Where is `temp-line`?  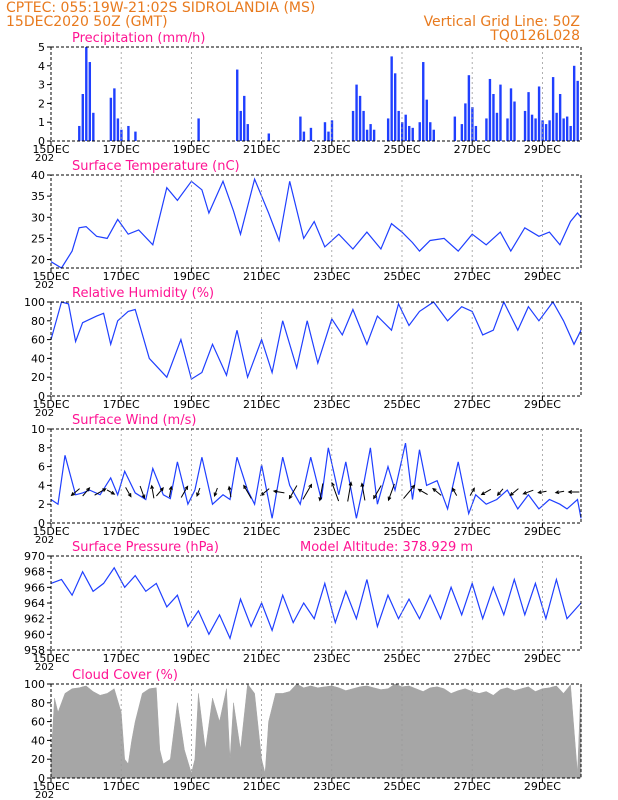 temp-line is located at coordinates (316, 223).